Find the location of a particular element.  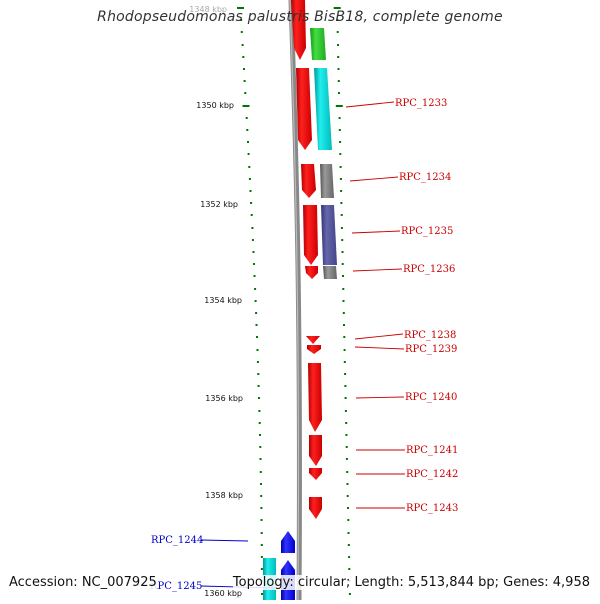

gene-label-rpc-1245: RPC_1245 is located at coordinates (176, 586).